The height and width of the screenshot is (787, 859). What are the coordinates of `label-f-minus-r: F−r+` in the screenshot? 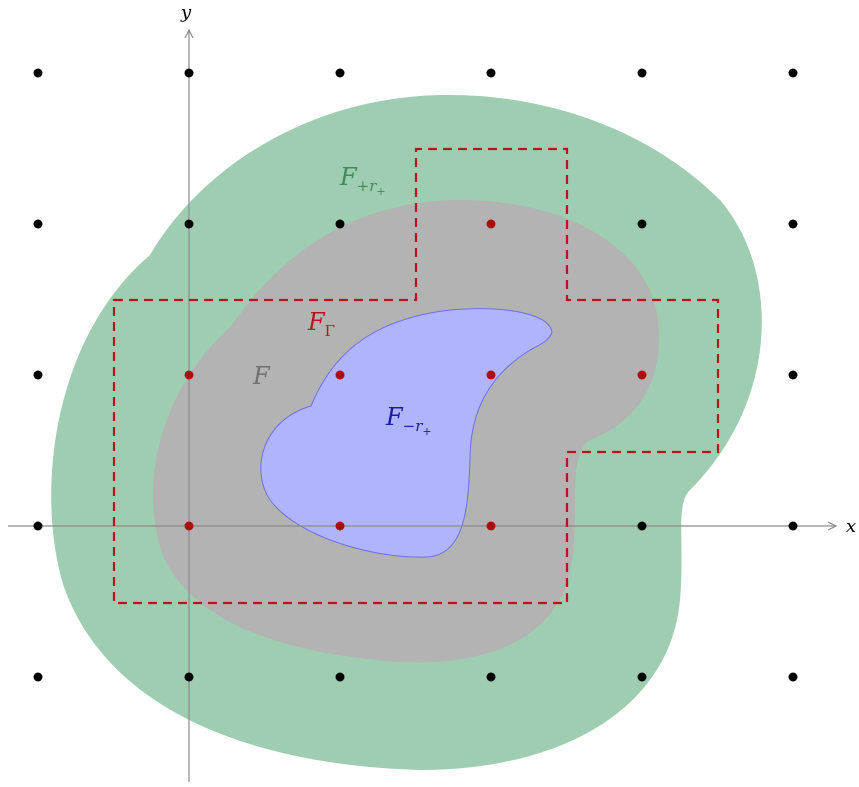 It's located at (408, 420).